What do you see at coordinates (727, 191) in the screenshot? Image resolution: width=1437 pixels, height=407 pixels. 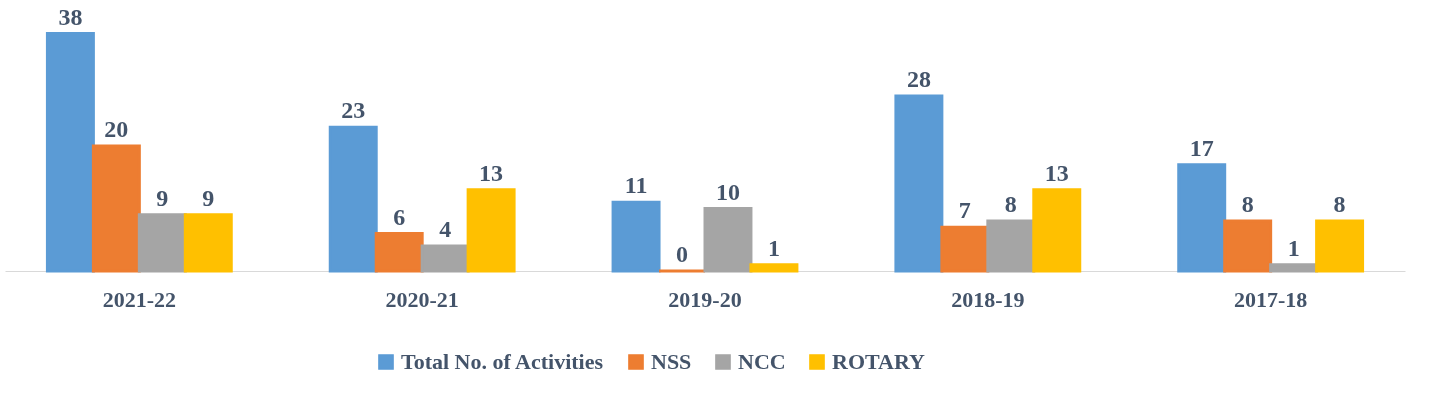 I see `data-label: 10` at bounding box center [727, 191].